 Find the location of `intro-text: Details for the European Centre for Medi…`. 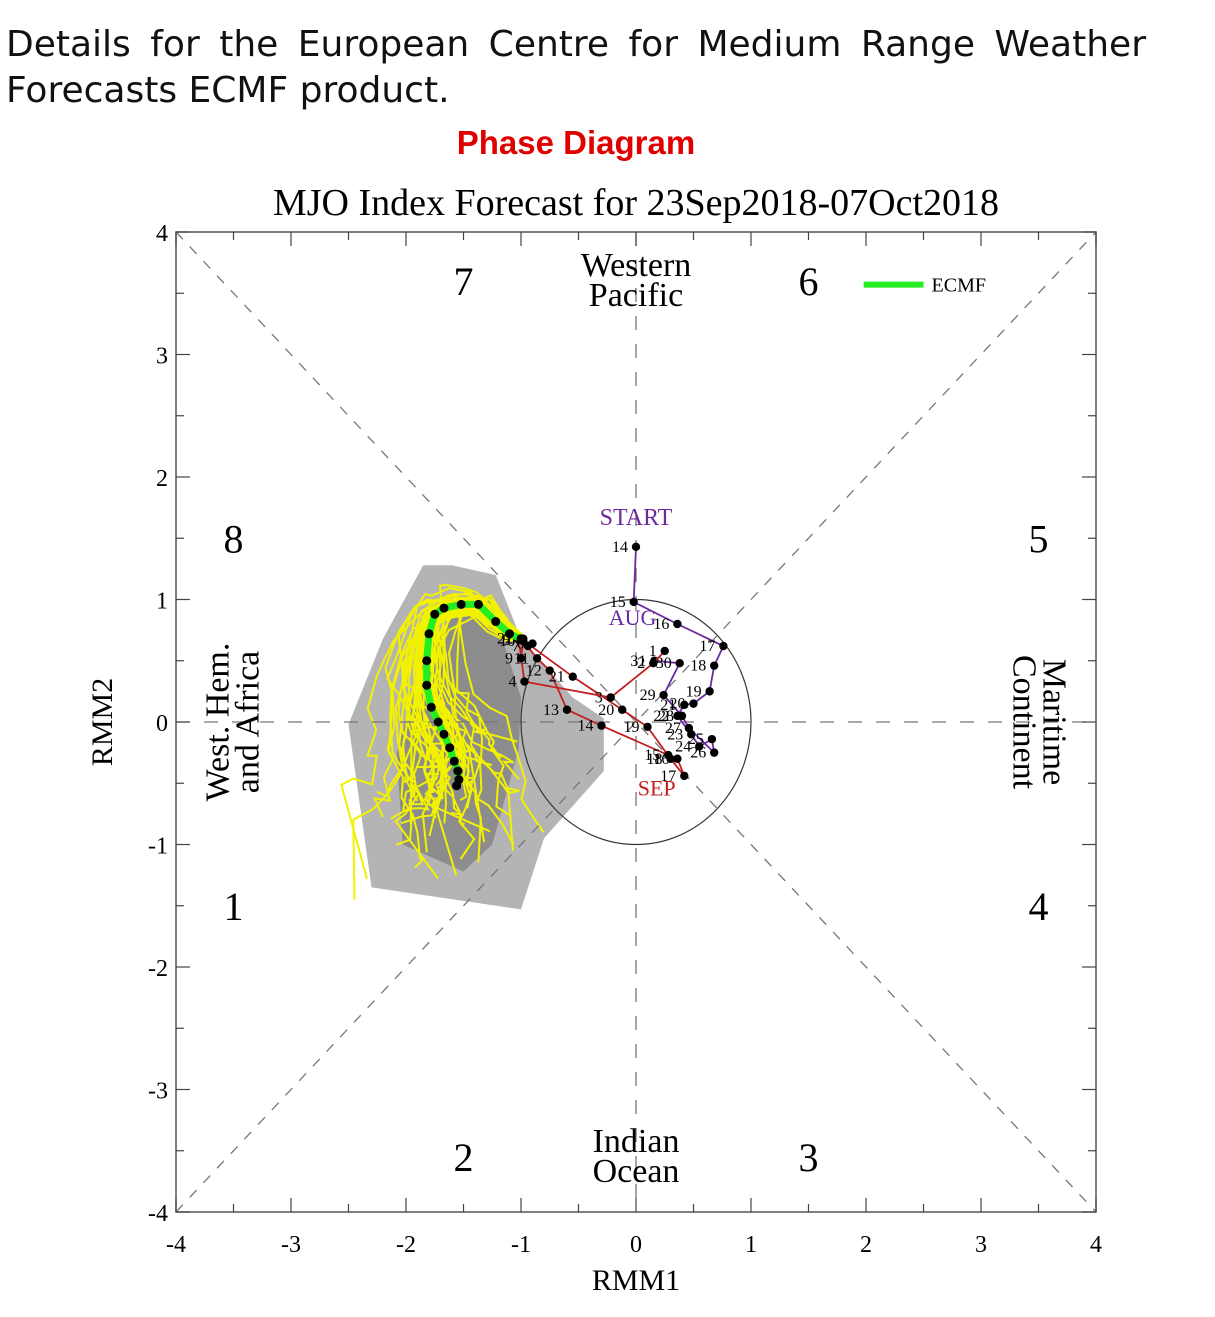

intro-text: Details for the European Centre for Medi… is located at coordinates (576, 67).